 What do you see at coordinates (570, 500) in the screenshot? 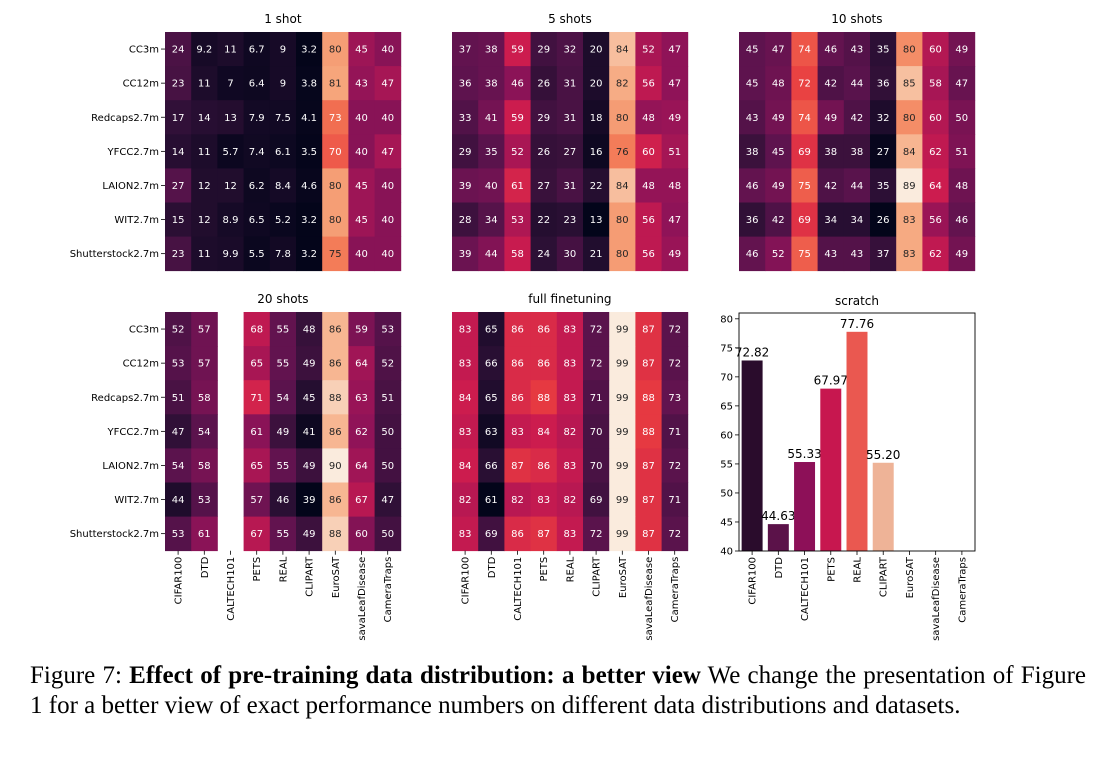
I see `heatmap-cell-label: 82` at bounding box center [570, 500].